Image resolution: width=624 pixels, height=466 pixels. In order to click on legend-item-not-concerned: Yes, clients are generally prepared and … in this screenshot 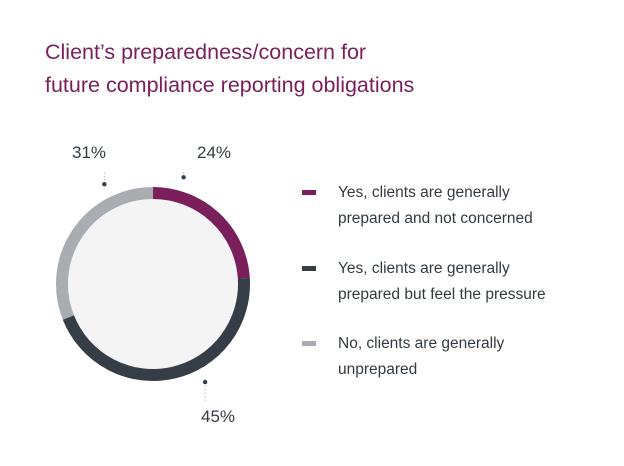, I will do `click(457, 206)`.